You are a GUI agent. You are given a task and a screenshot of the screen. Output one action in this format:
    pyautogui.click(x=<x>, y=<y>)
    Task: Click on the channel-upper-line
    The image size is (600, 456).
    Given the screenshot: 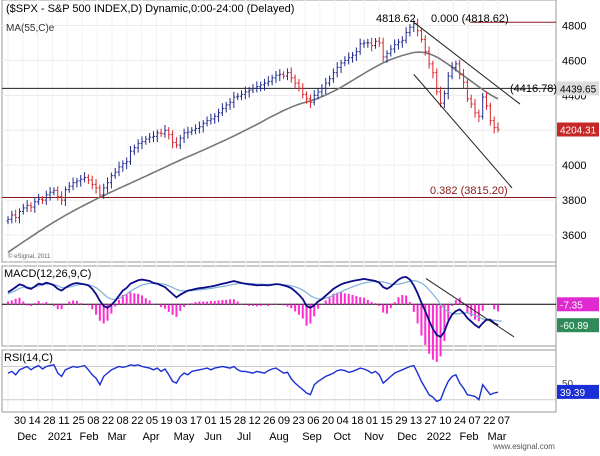 What is the action you would take?
    pyautogui.click(x=467, y=63)
    